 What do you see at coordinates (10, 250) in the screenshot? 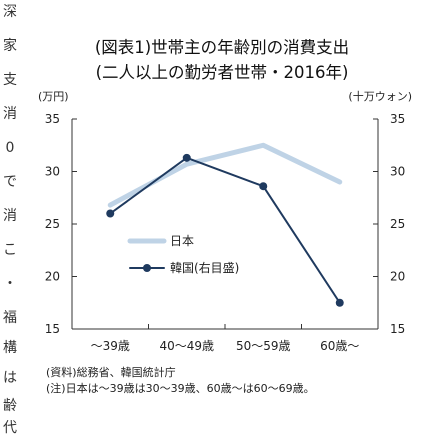
I see `side-text-char: こ` at bounding box center [10, 250].